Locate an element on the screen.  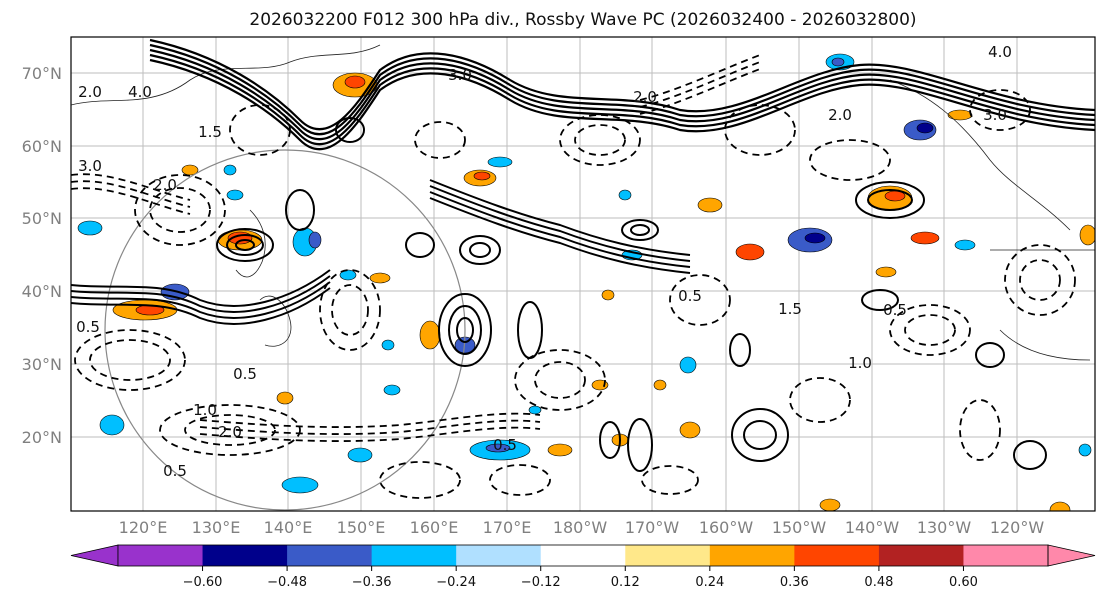
latitude-label: 20°N is located at coordinates (42, 437).